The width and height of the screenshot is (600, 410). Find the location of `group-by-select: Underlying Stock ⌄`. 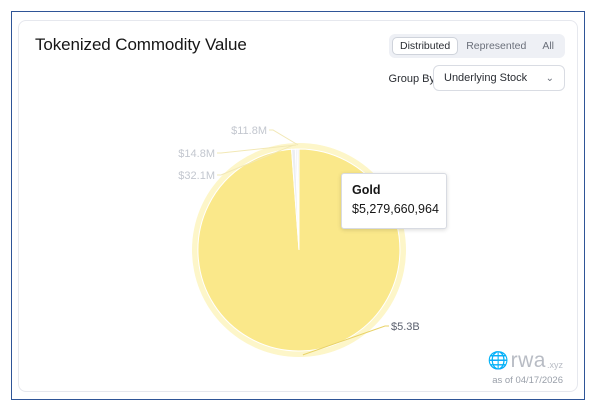

group-by-select: Underlying Stock ⌄ is located at coordinates (499, 78).